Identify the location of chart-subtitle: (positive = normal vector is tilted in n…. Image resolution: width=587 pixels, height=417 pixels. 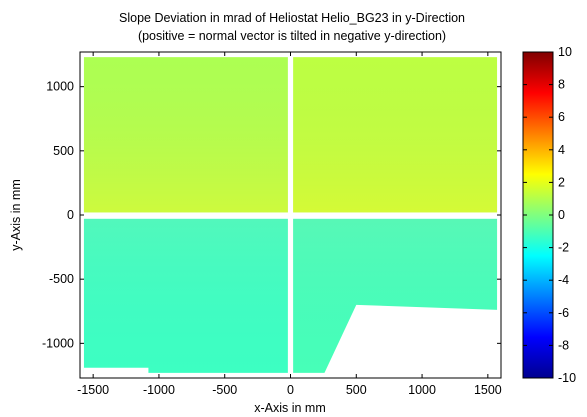
(292, 36).